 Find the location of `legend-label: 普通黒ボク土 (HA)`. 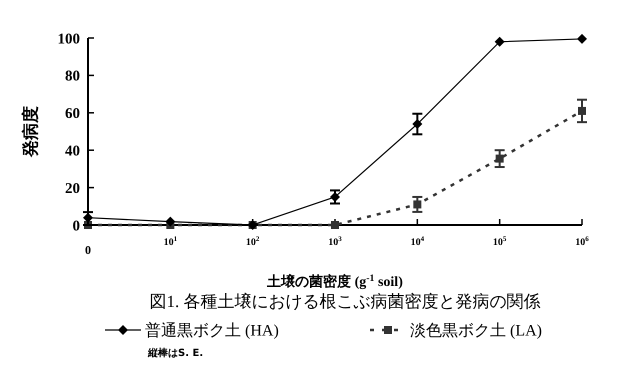

legend-label: 普通黒ボク土 (HA) is located at coordinates (212, 331).